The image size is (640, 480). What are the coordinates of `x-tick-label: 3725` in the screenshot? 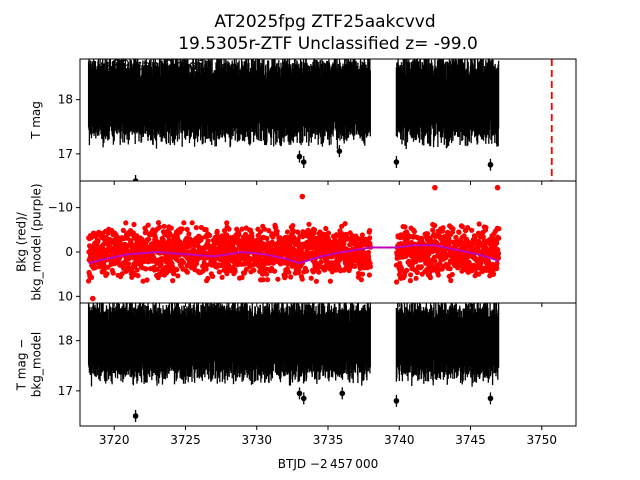 It's located at (185, 440).